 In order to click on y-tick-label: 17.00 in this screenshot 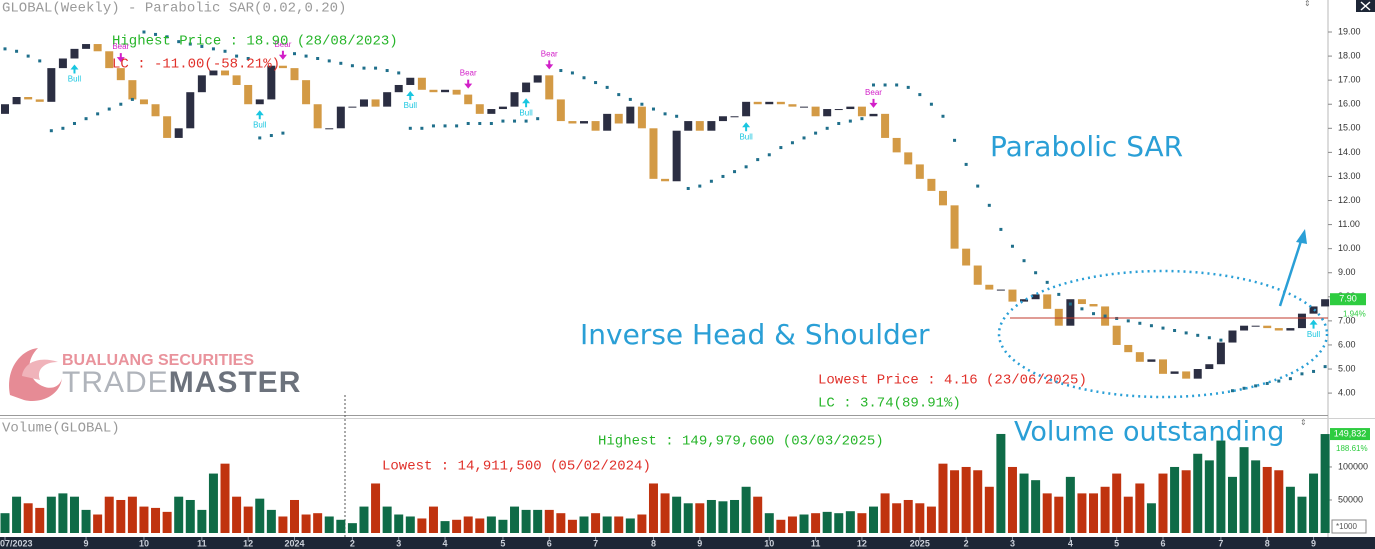, I will do `click(1349, 80)`.